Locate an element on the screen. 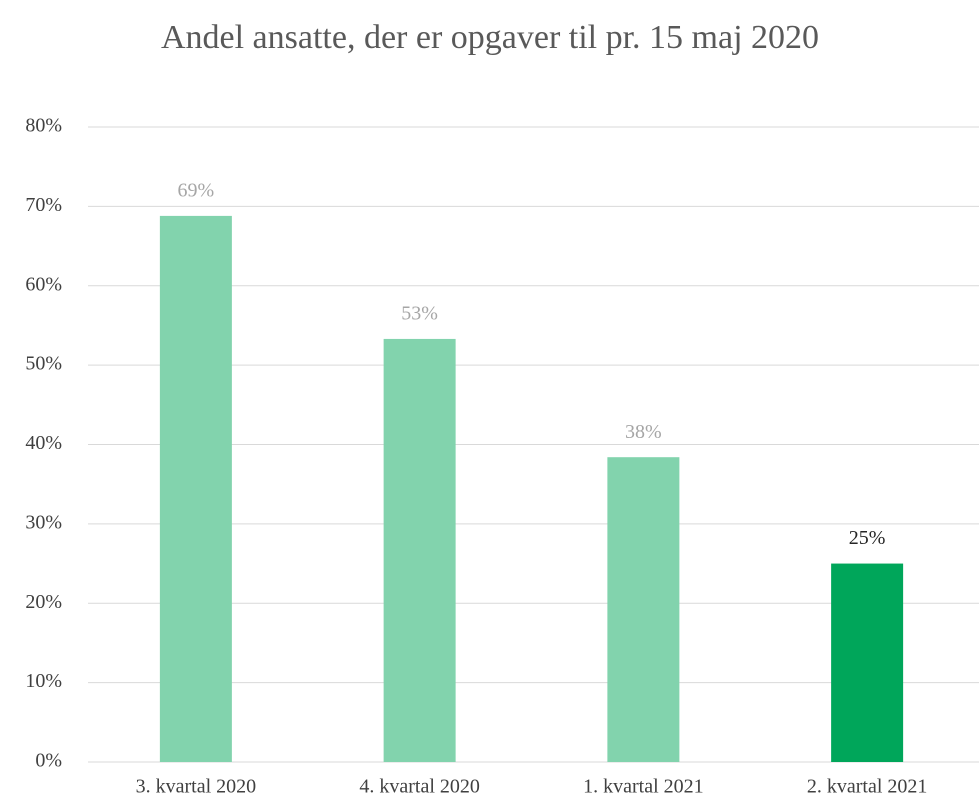 This screenshot has width=979, height=801. y-tick-label: 30% is located at coordinates (43, 522).